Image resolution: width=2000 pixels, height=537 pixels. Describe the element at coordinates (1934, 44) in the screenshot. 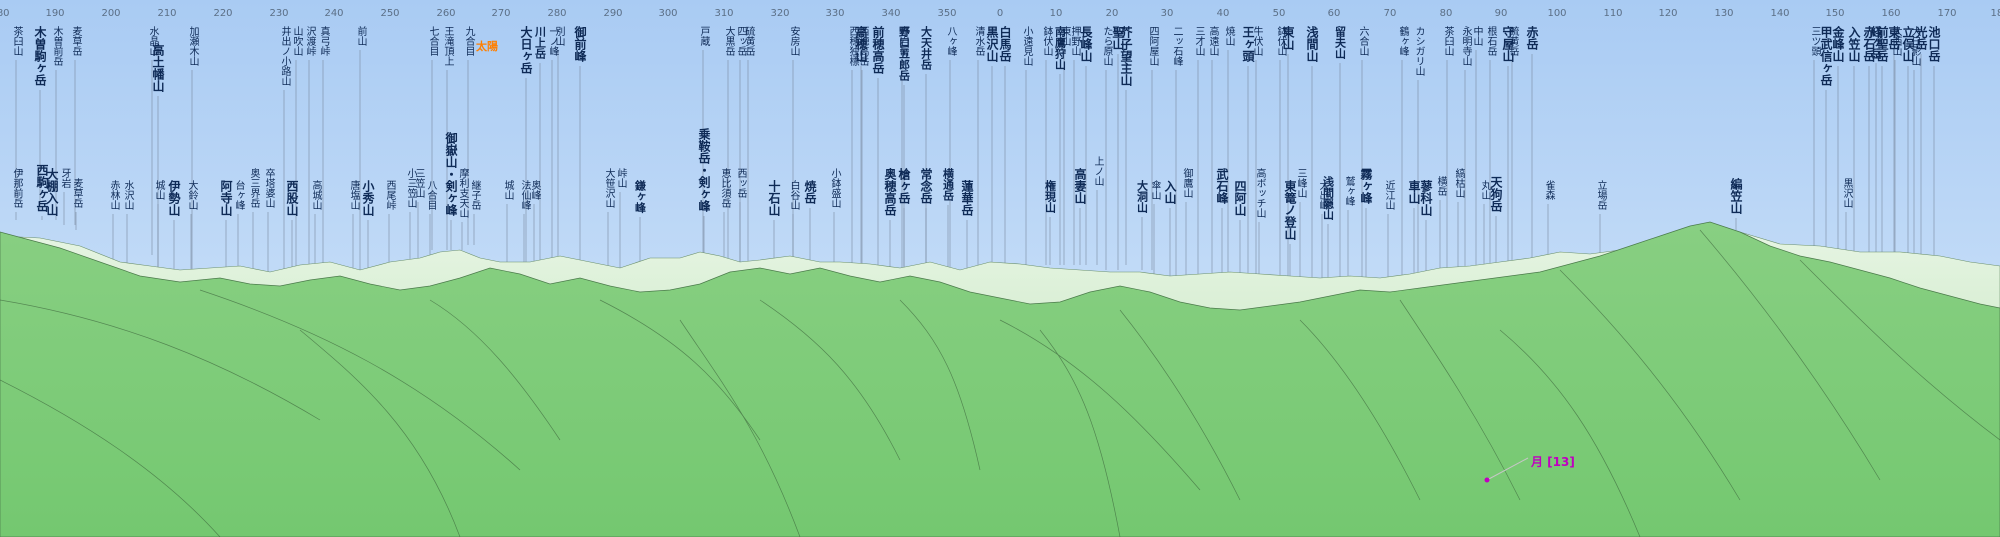

I see `peak-label: 池口岳` at that location.